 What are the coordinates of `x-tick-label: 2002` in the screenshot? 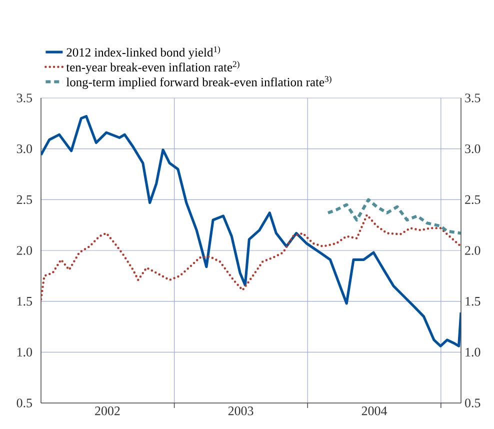 It's located at (107, 411).